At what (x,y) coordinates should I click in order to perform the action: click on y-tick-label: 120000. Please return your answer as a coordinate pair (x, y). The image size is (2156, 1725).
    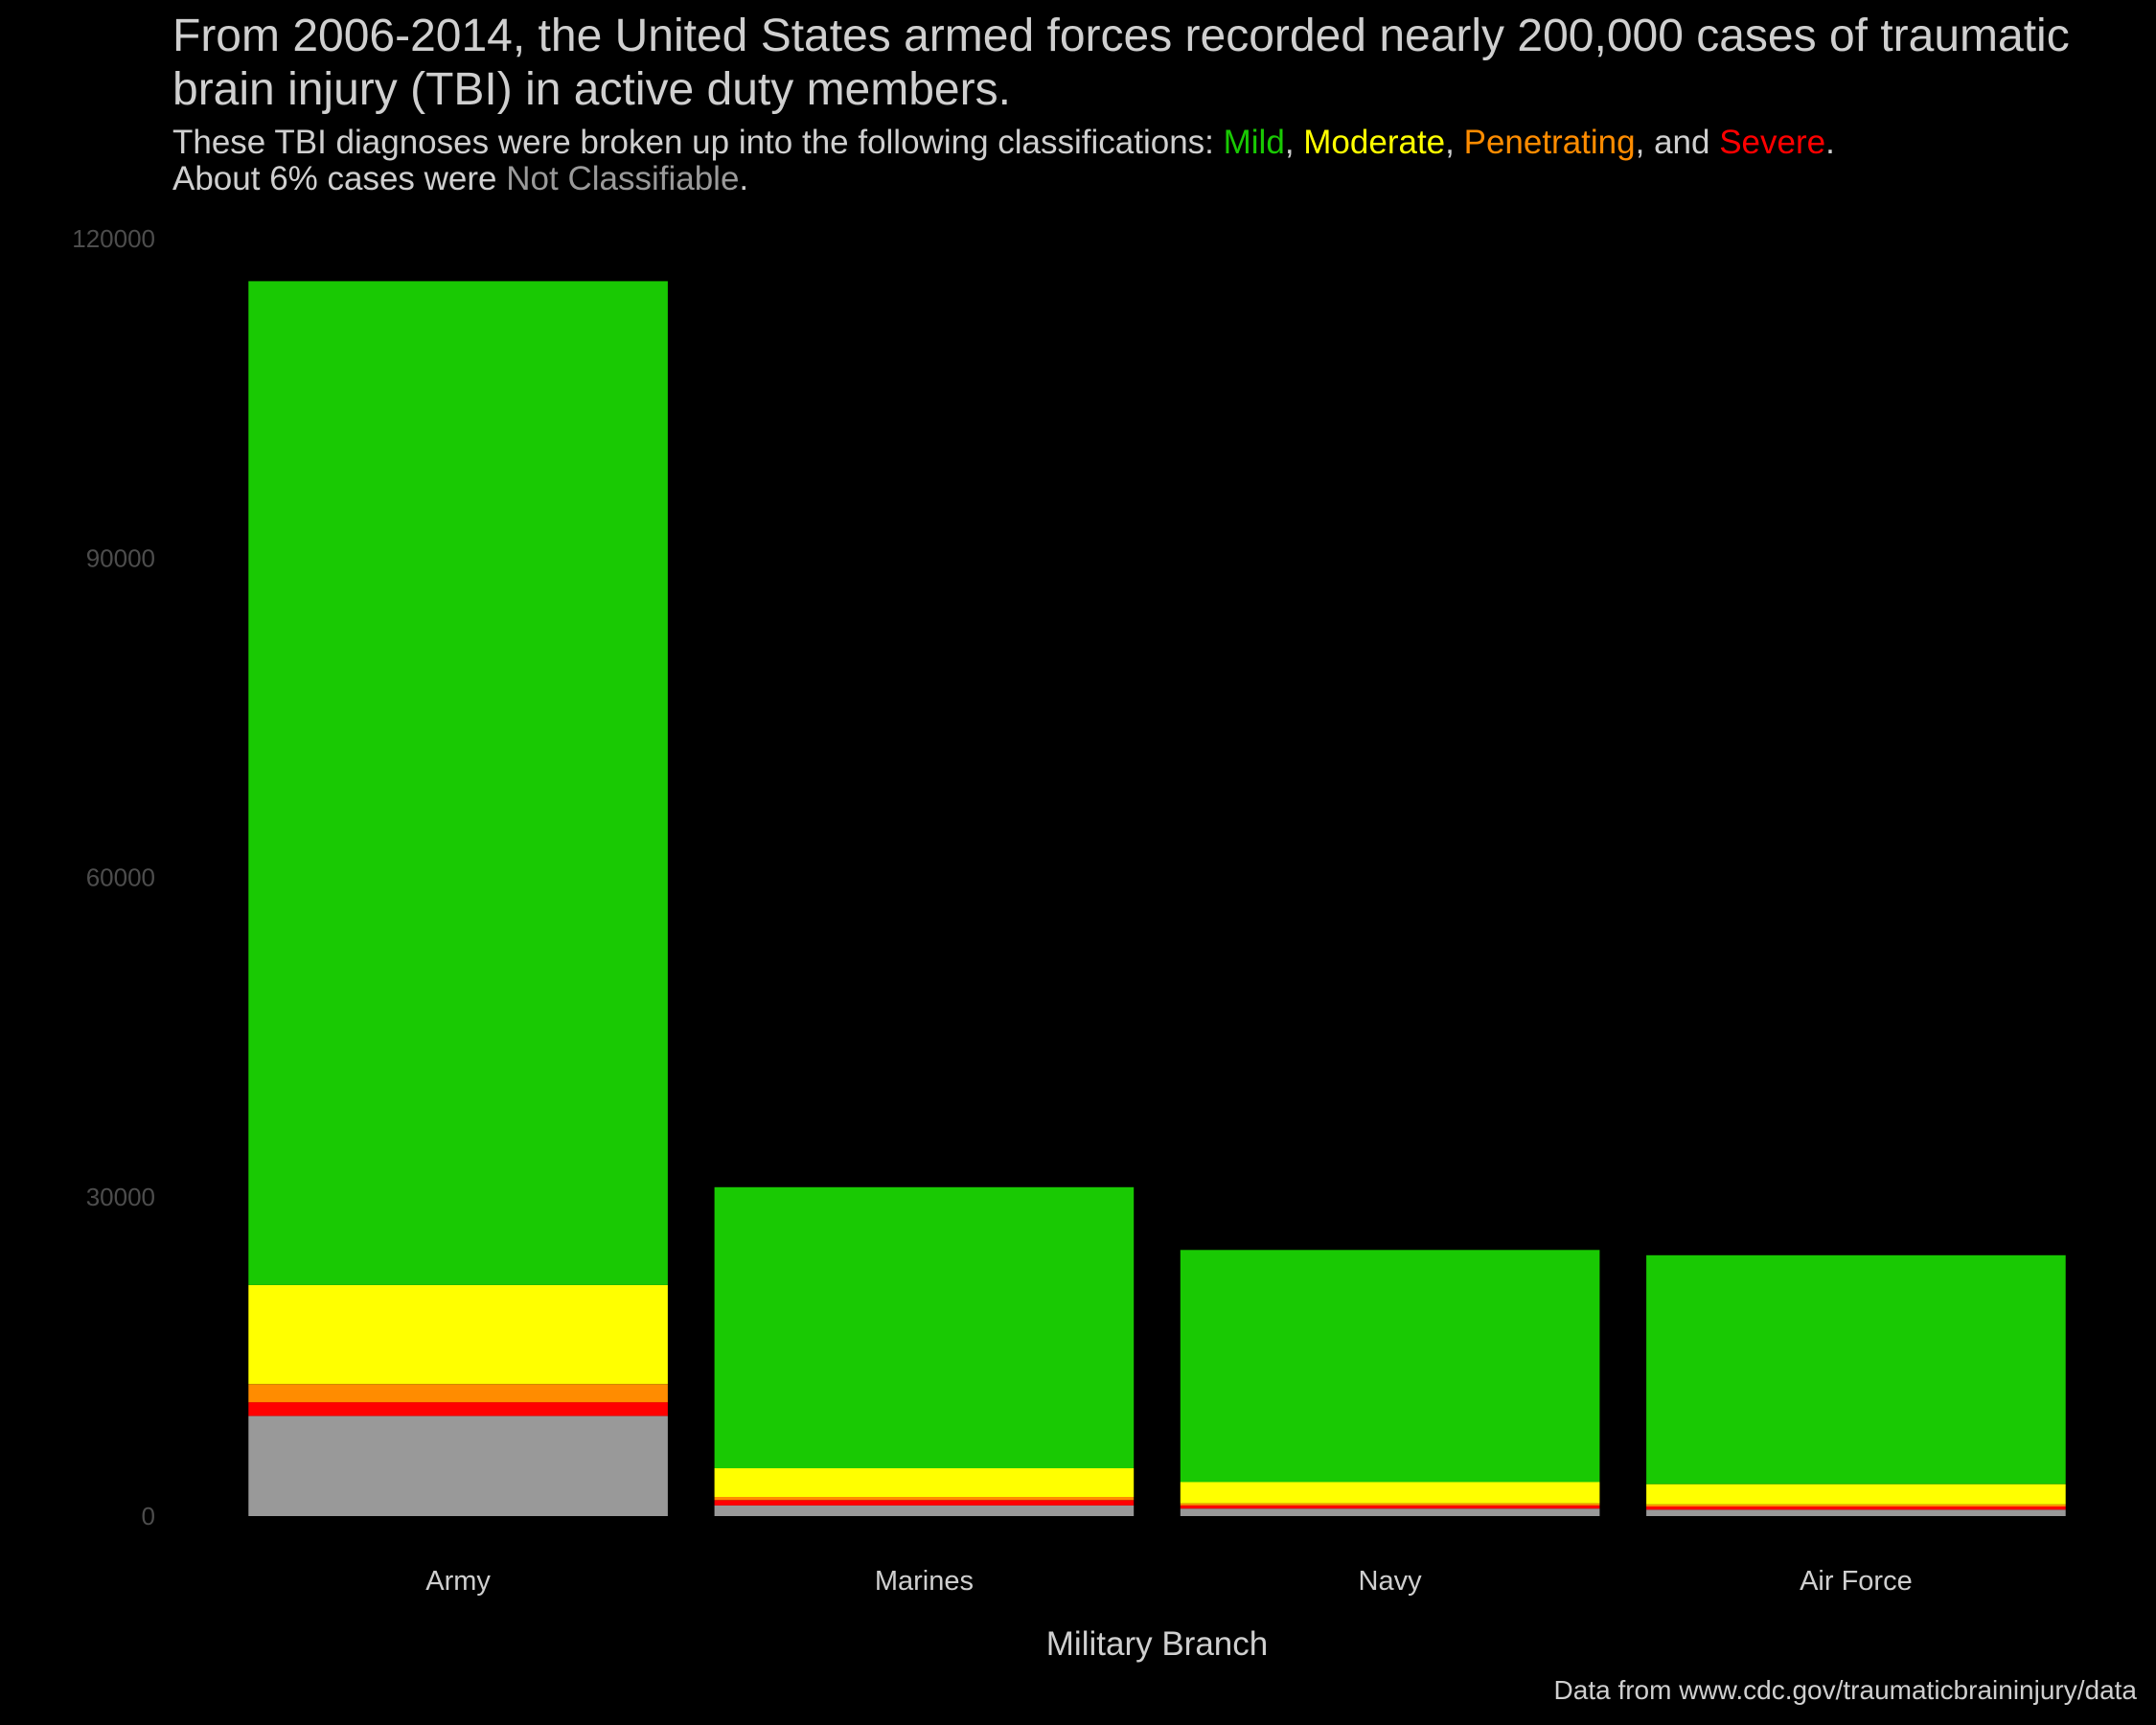
    Looking at the image, I should click on (113, 238).